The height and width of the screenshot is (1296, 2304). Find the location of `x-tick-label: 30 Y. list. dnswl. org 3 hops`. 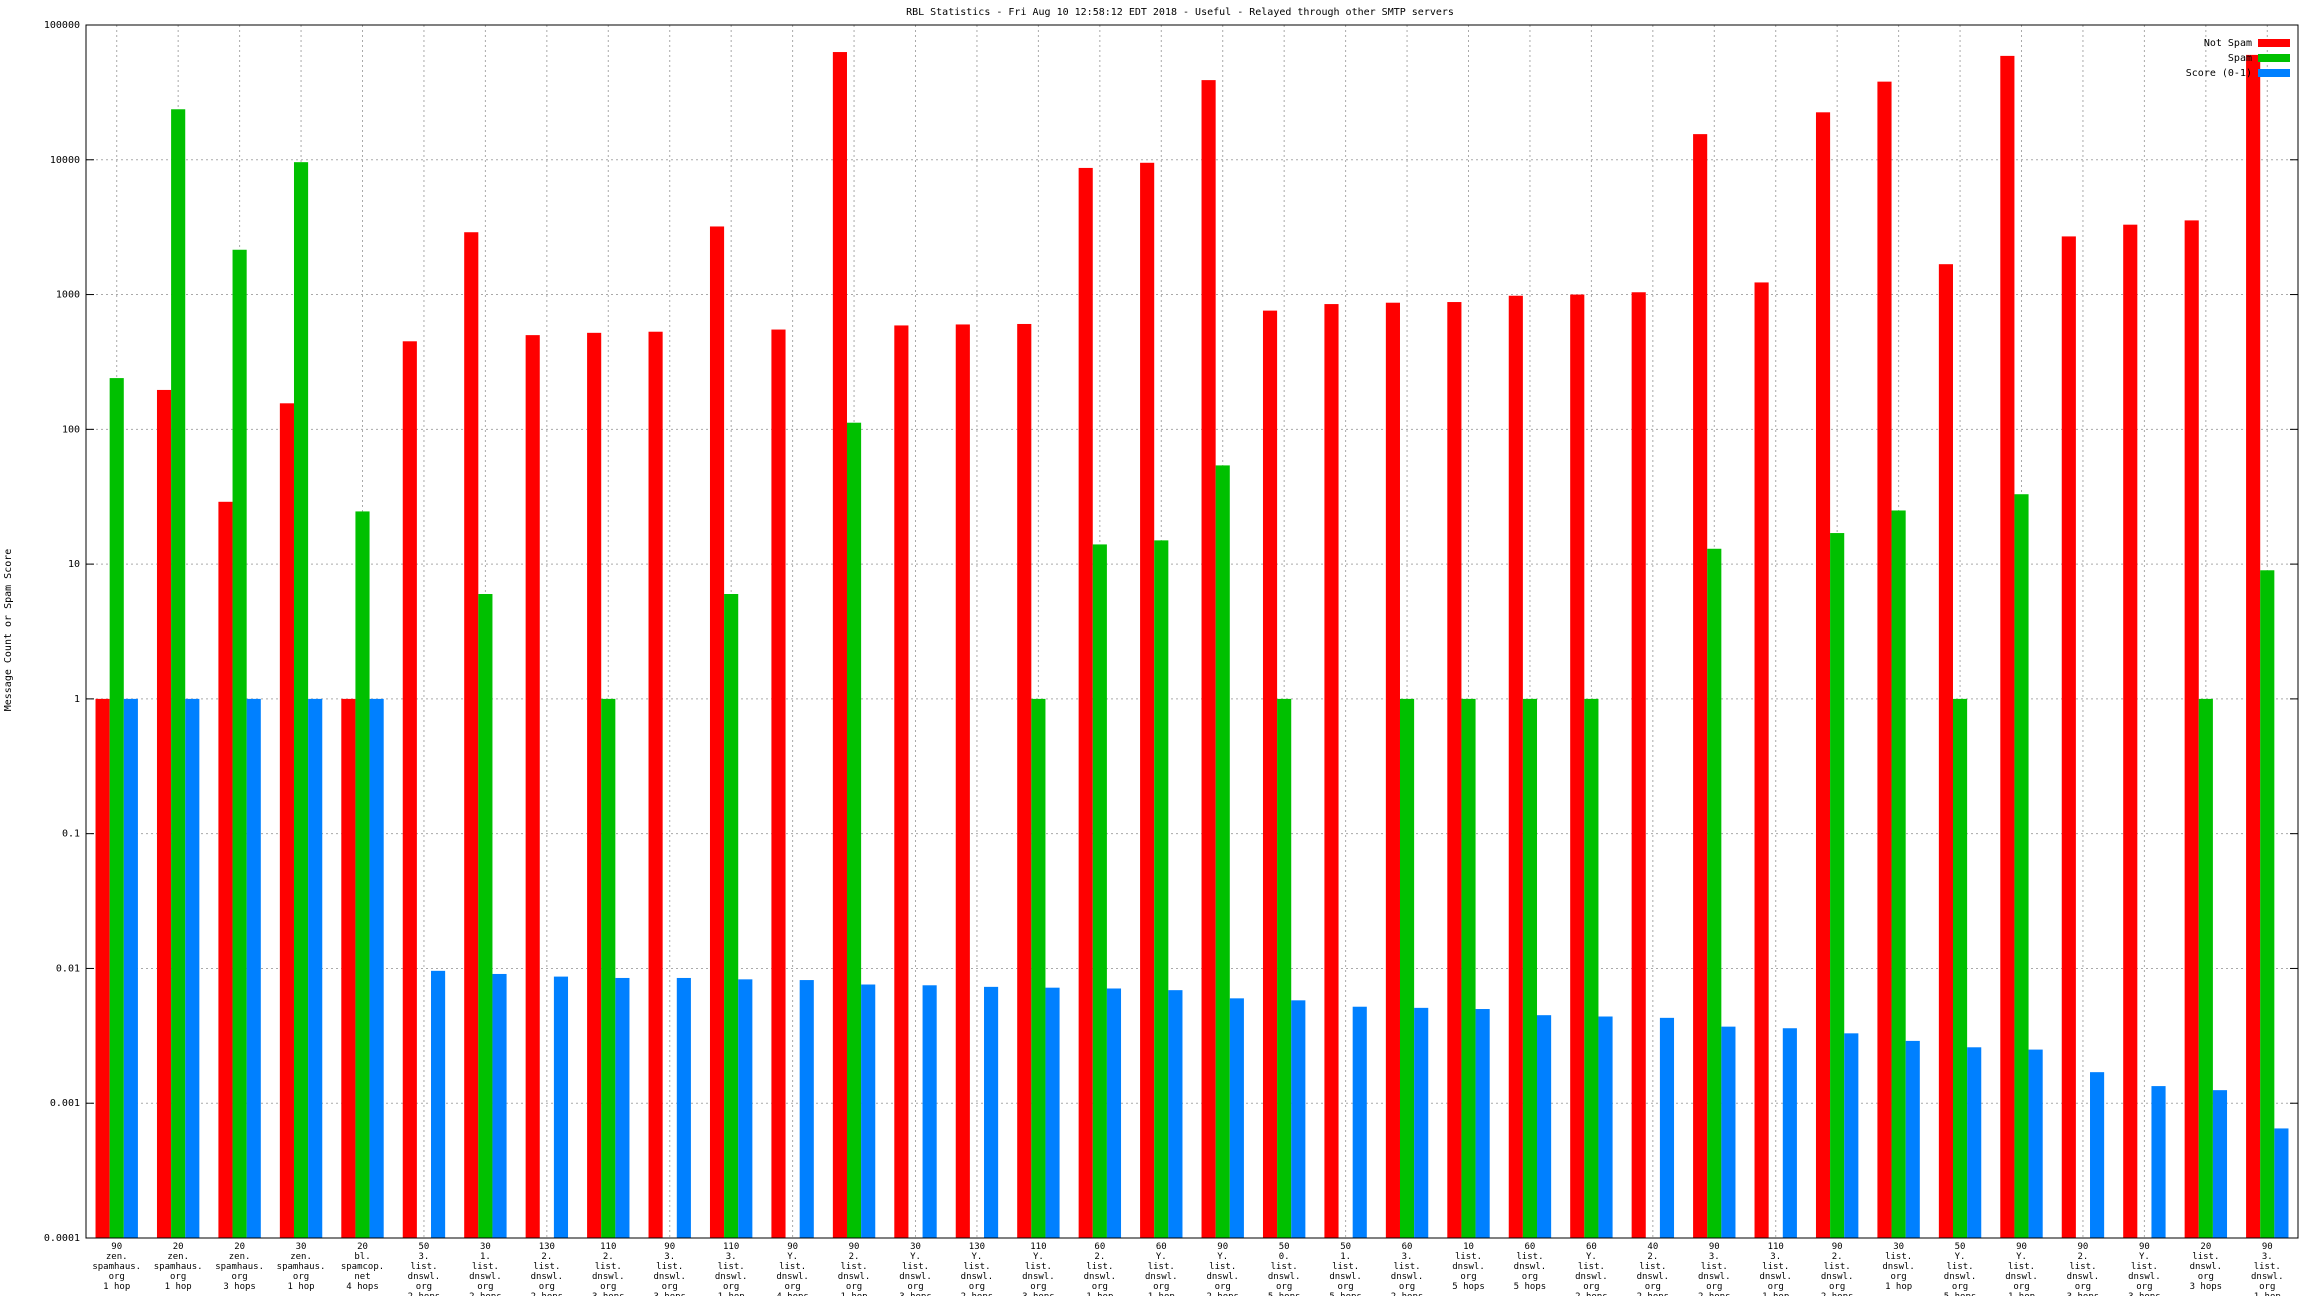

x-tick-label: 30 Y. list. dnswl. org 3 hops is located at coordinates (915, 1269).